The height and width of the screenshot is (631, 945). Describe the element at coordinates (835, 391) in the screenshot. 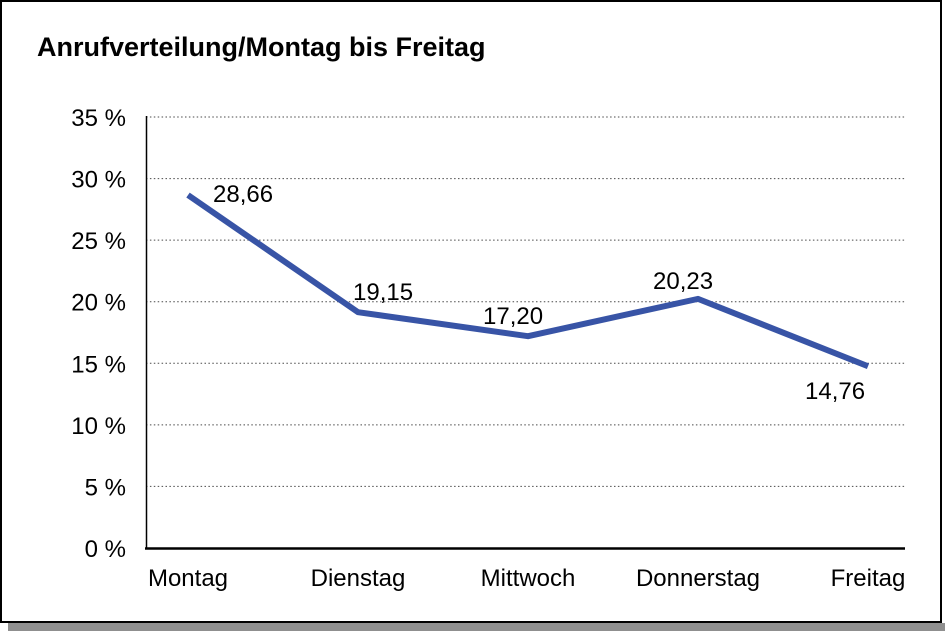

I see `data-point-label: 14,76` at that location.